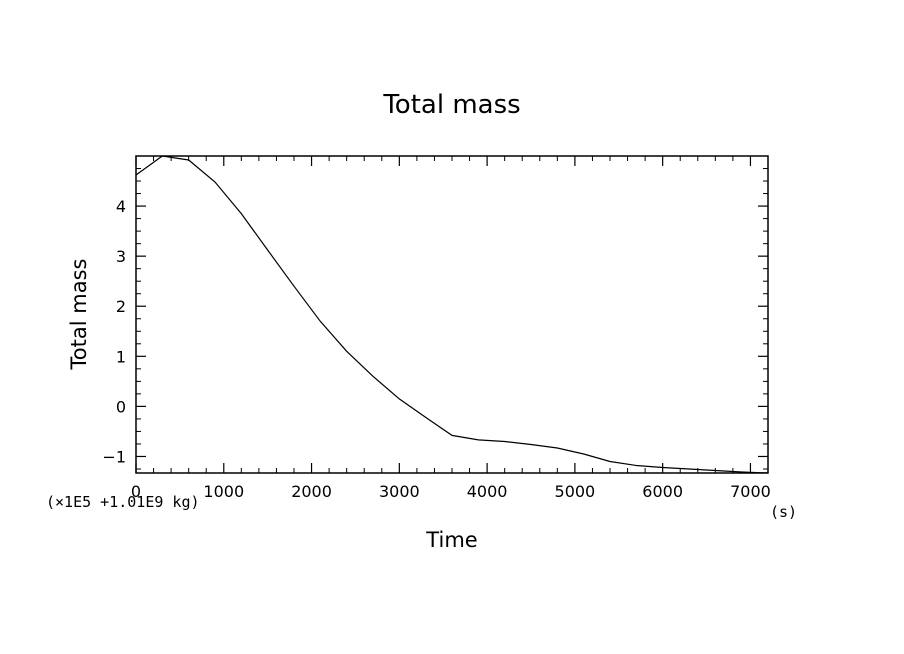 This screenshot has height=654, width=904. What do you see at coordinates (114, 456) in the screenshot?
I see `y-tick-label: −1` at bounding box center [114, 456].